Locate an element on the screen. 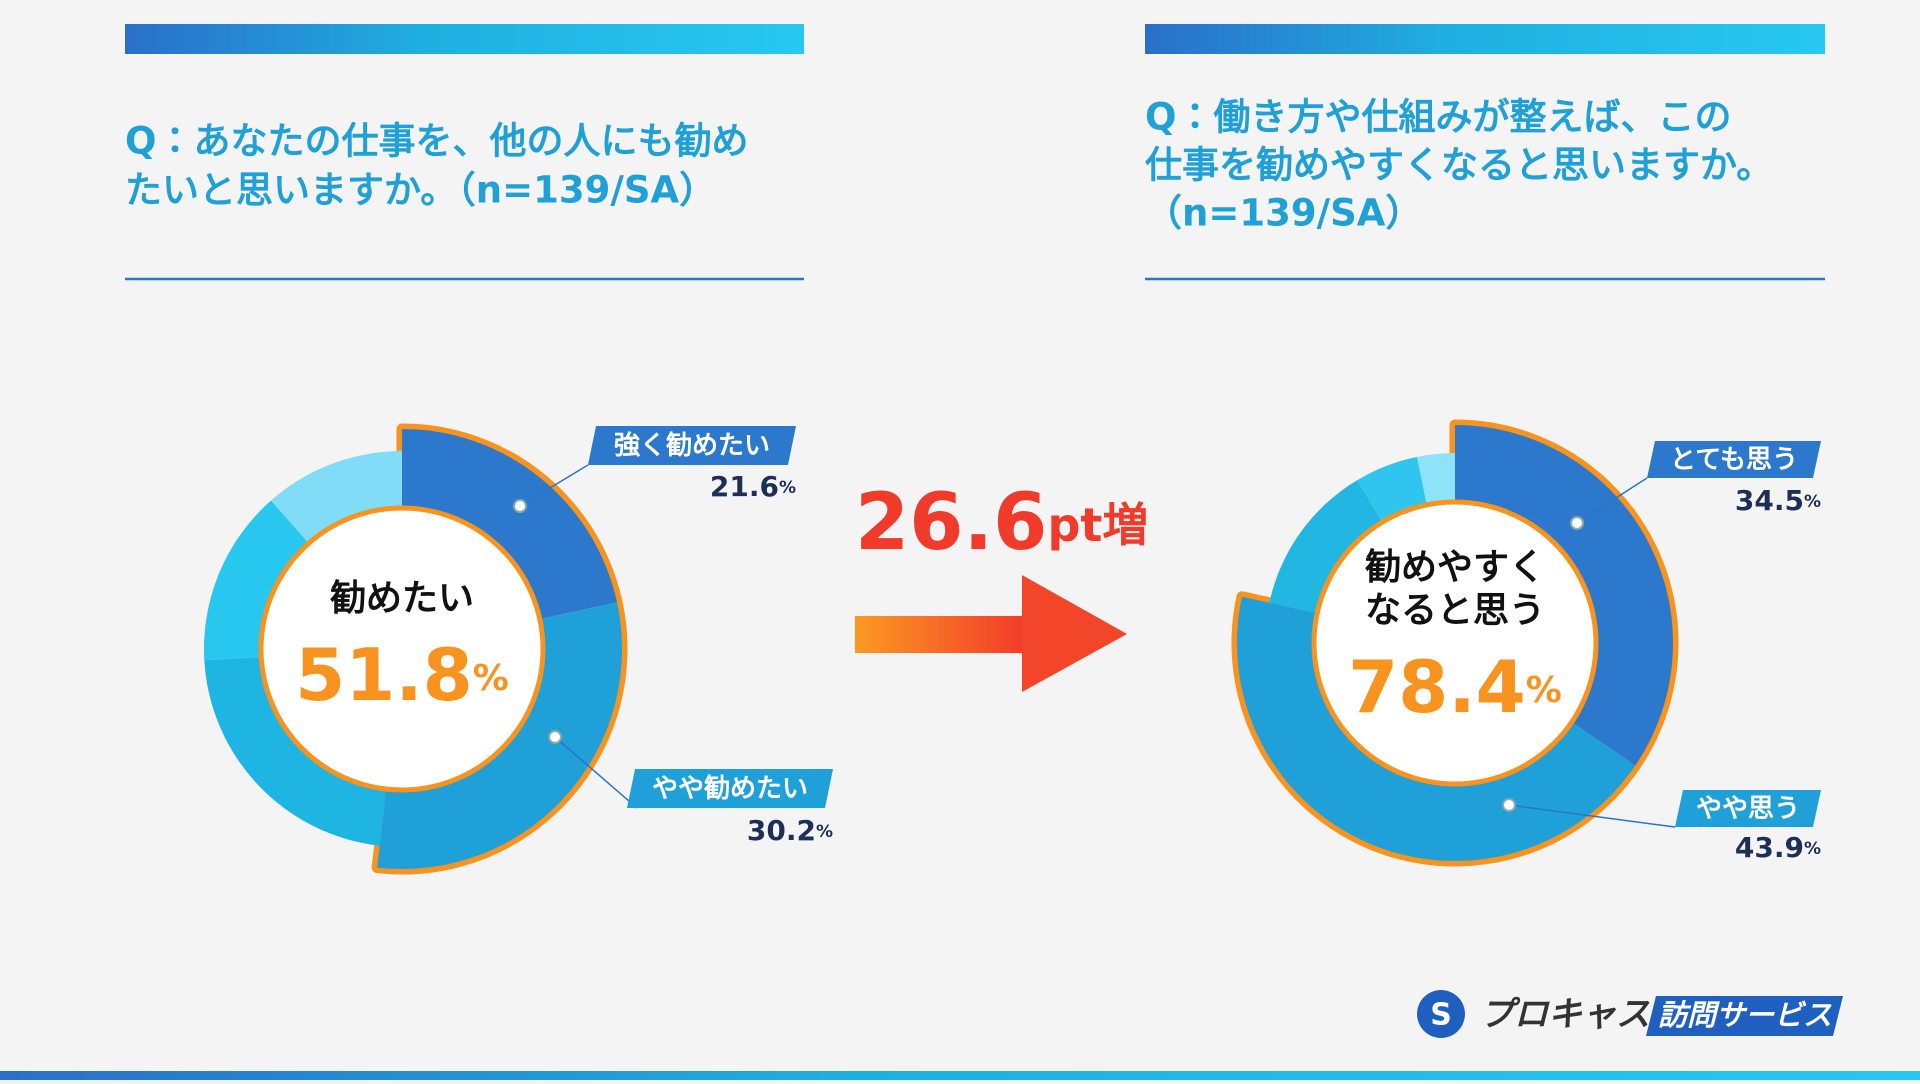  logo-icon is located at coordinates (1441, 1014).